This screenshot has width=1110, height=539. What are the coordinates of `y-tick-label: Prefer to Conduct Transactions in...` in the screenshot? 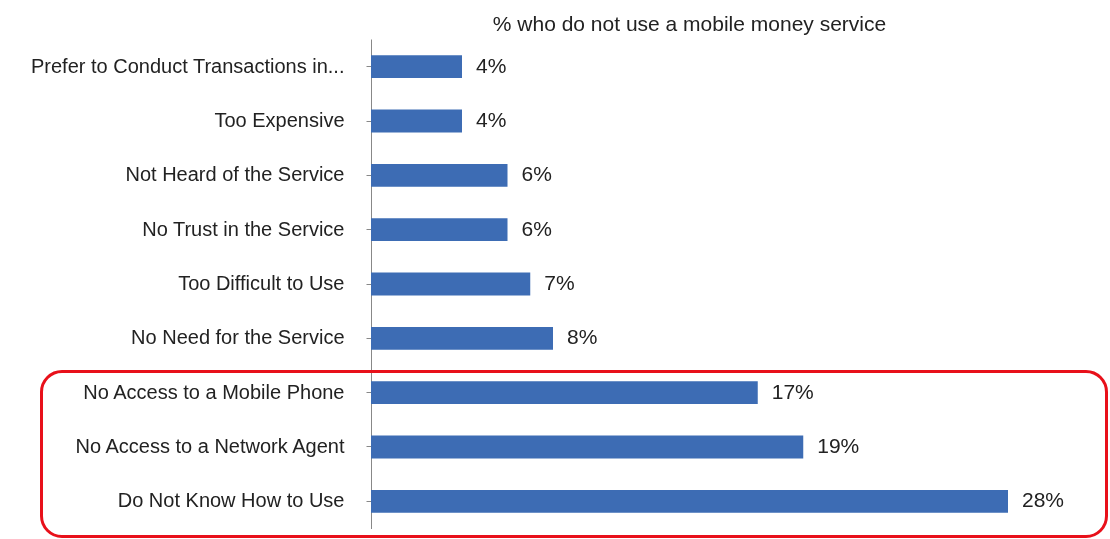 It's located at (188, 65).